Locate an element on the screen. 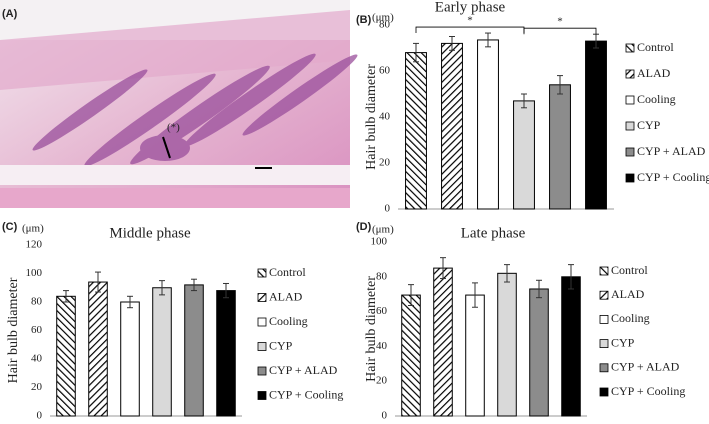 This screenshot has height=424, width=709. chart-title: Late phase is located at coordinates (493, 233).